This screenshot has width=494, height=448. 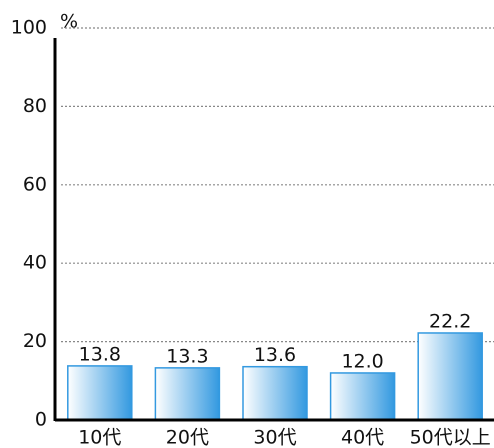 I want to click on y-tick-label: 20, so click(x=35, y=341).